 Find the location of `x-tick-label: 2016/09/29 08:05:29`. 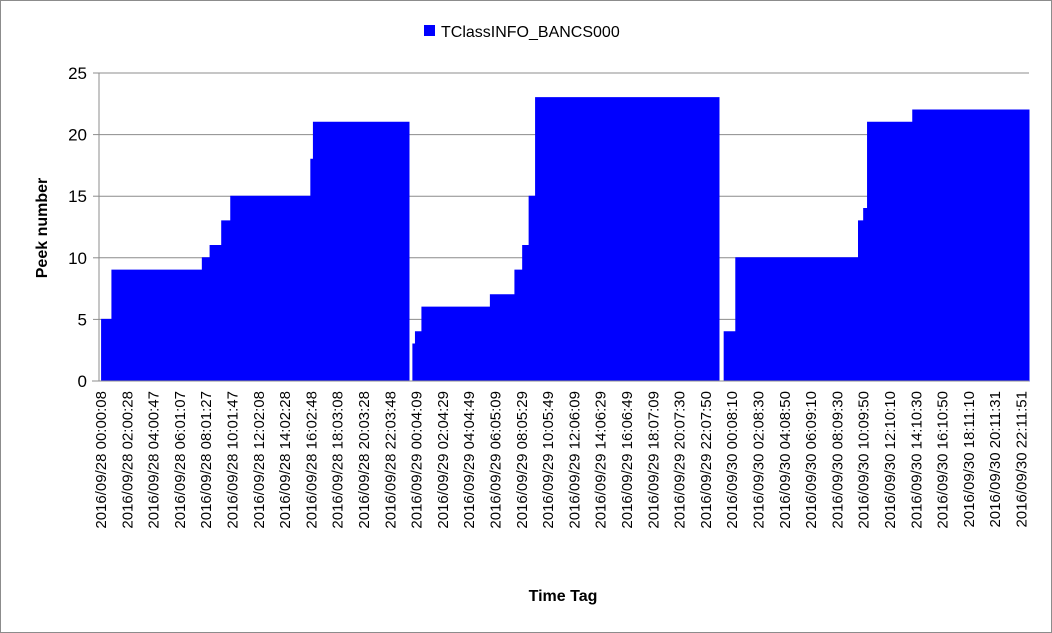

x-tick-label: 2016/09/29 08:05:29 is located at coordinates (522, 460).